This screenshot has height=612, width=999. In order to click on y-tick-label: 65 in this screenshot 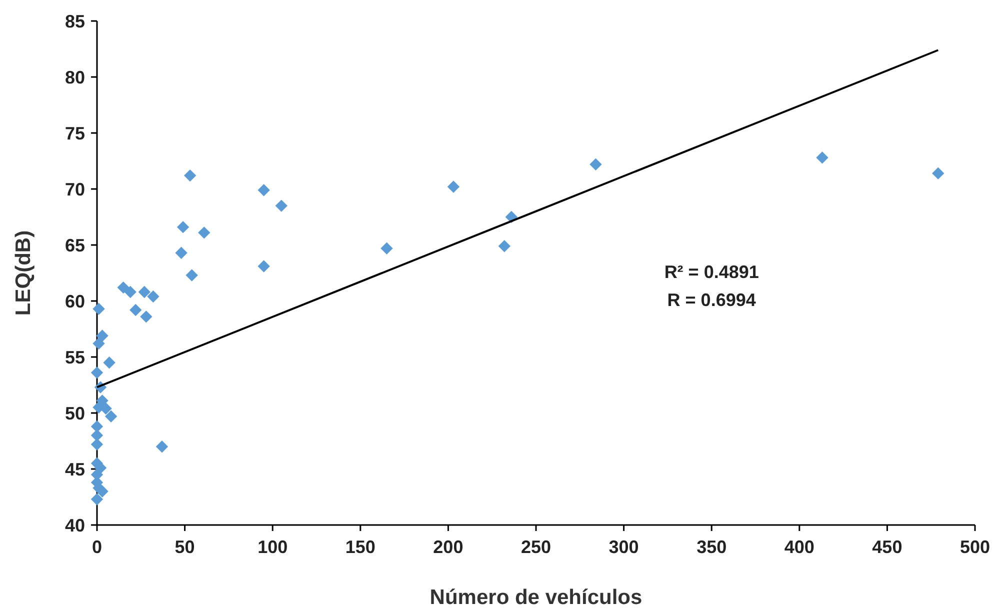, I will do `click(74, 245)`.